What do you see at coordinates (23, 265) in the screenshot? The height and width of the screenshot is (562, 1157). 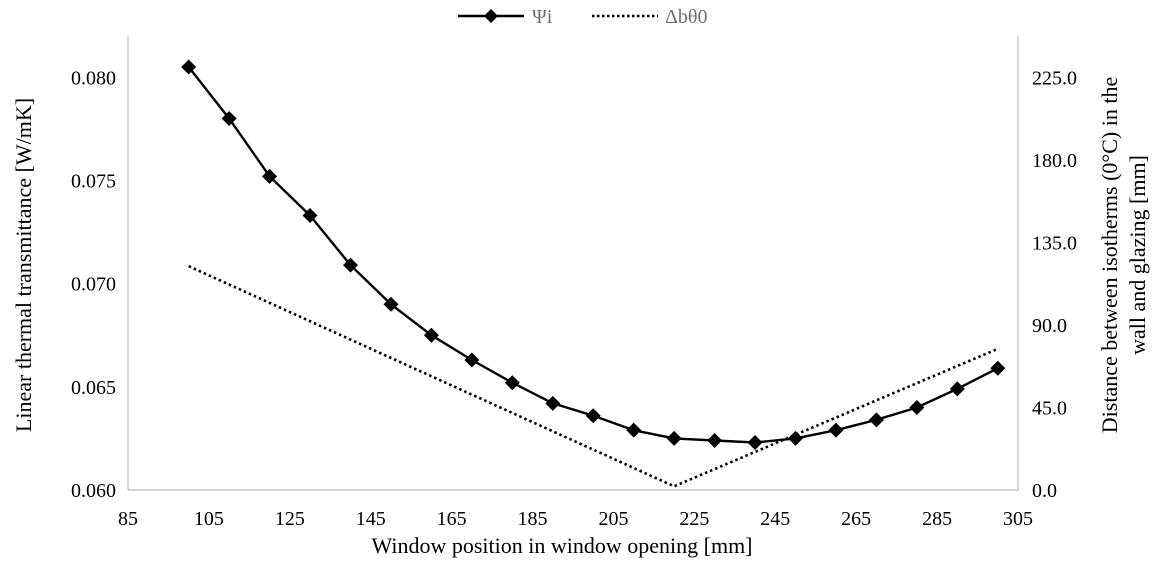 I see `y-axis-left-title: Linear thermal transmittance [W/mK]` at bounding box center [23, 265].